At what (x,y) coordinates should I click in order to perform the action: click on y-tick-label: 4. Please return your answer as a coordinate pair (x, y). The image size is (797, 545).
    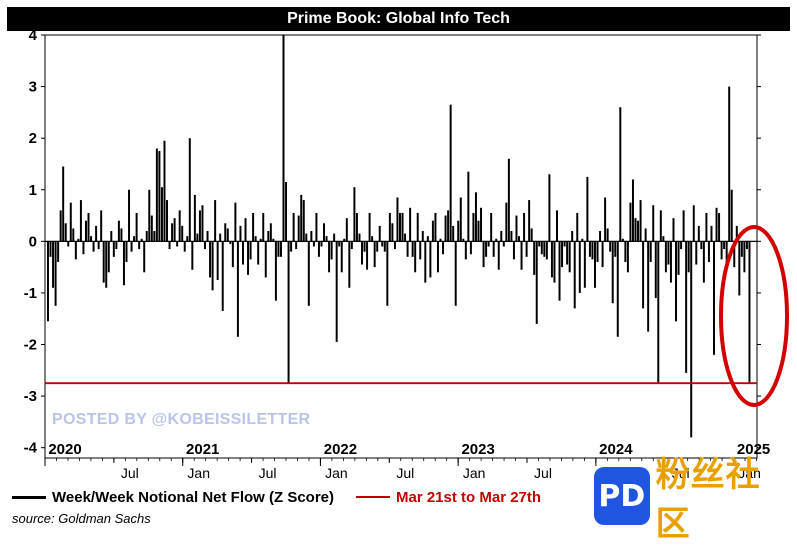
    Looking at the image, I should click on (33, 35).